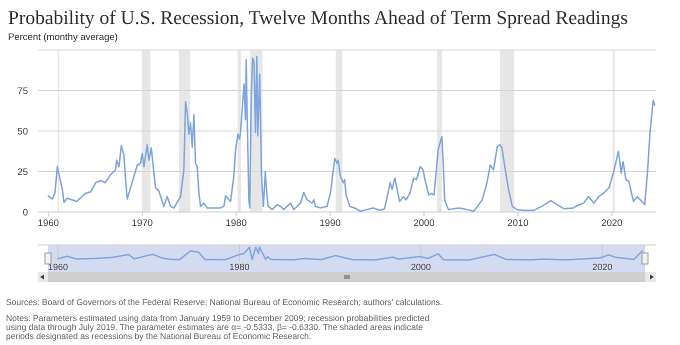 The height and width of the screenshot is (345, 680). Describe the element at coordinates (25, 213) in the screenshot. I see `y-tick-label: 0` at that location.